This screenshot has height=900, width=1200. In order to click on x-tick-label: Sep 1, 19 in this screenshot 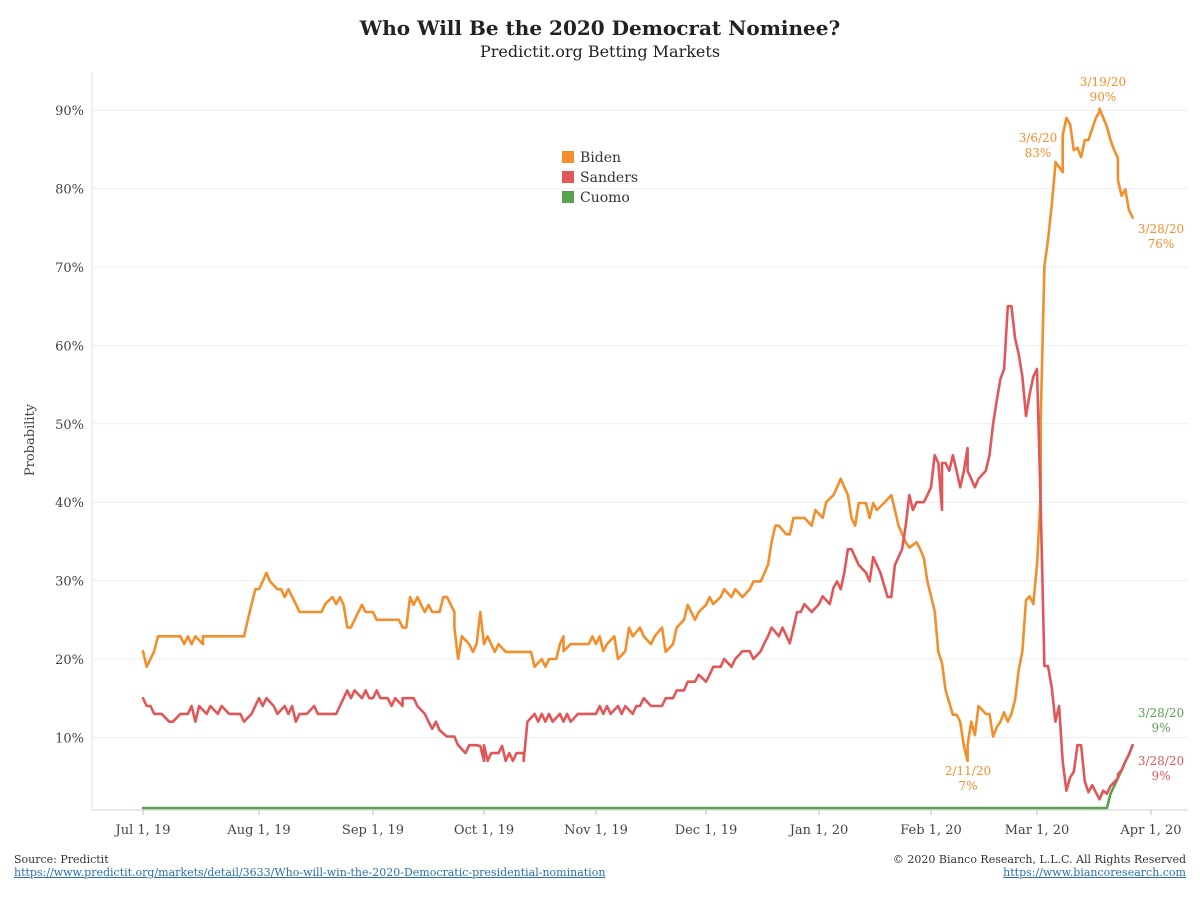, I will do `click(373, 830)`.